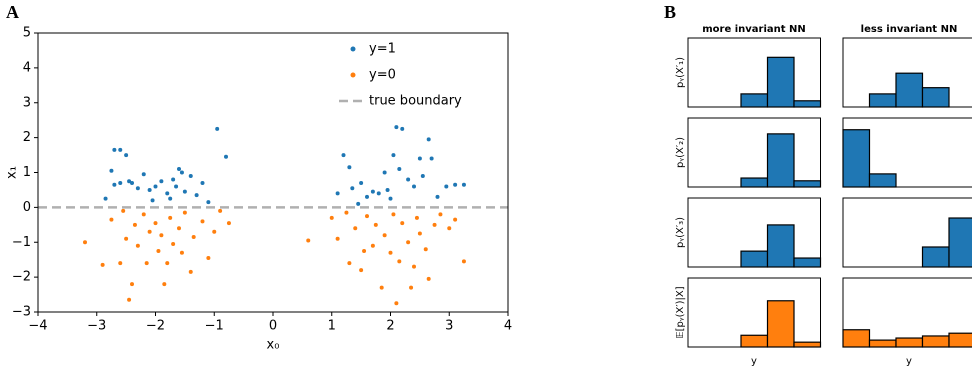 Image resolution: width=972 pixels, height=370 pixels. Describe the element at coordinates (214, 326) in the screenshot. I see `x-tick-label: −1` at that location.